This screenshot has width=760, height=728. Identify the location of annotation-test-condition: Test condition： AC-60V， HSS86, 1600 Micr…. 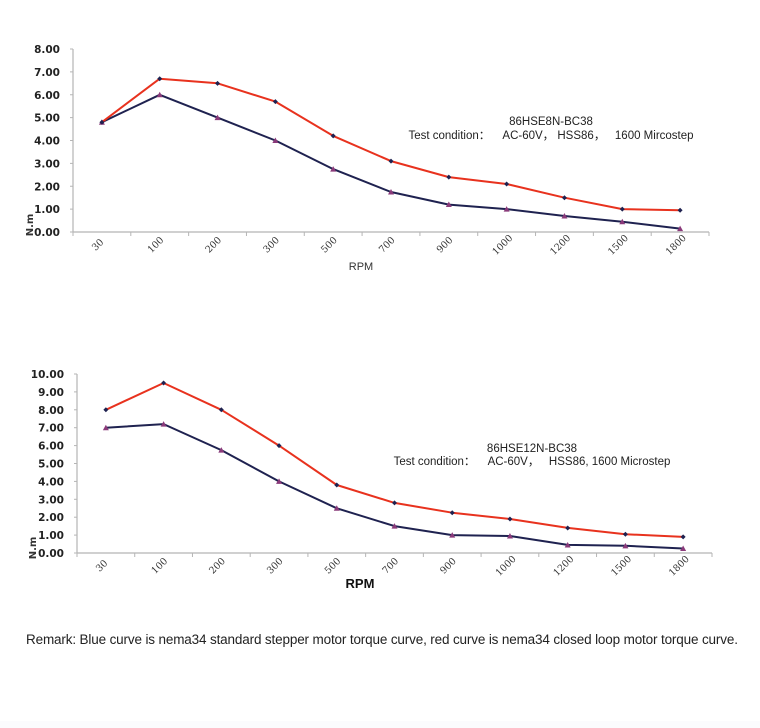
(532, 462).